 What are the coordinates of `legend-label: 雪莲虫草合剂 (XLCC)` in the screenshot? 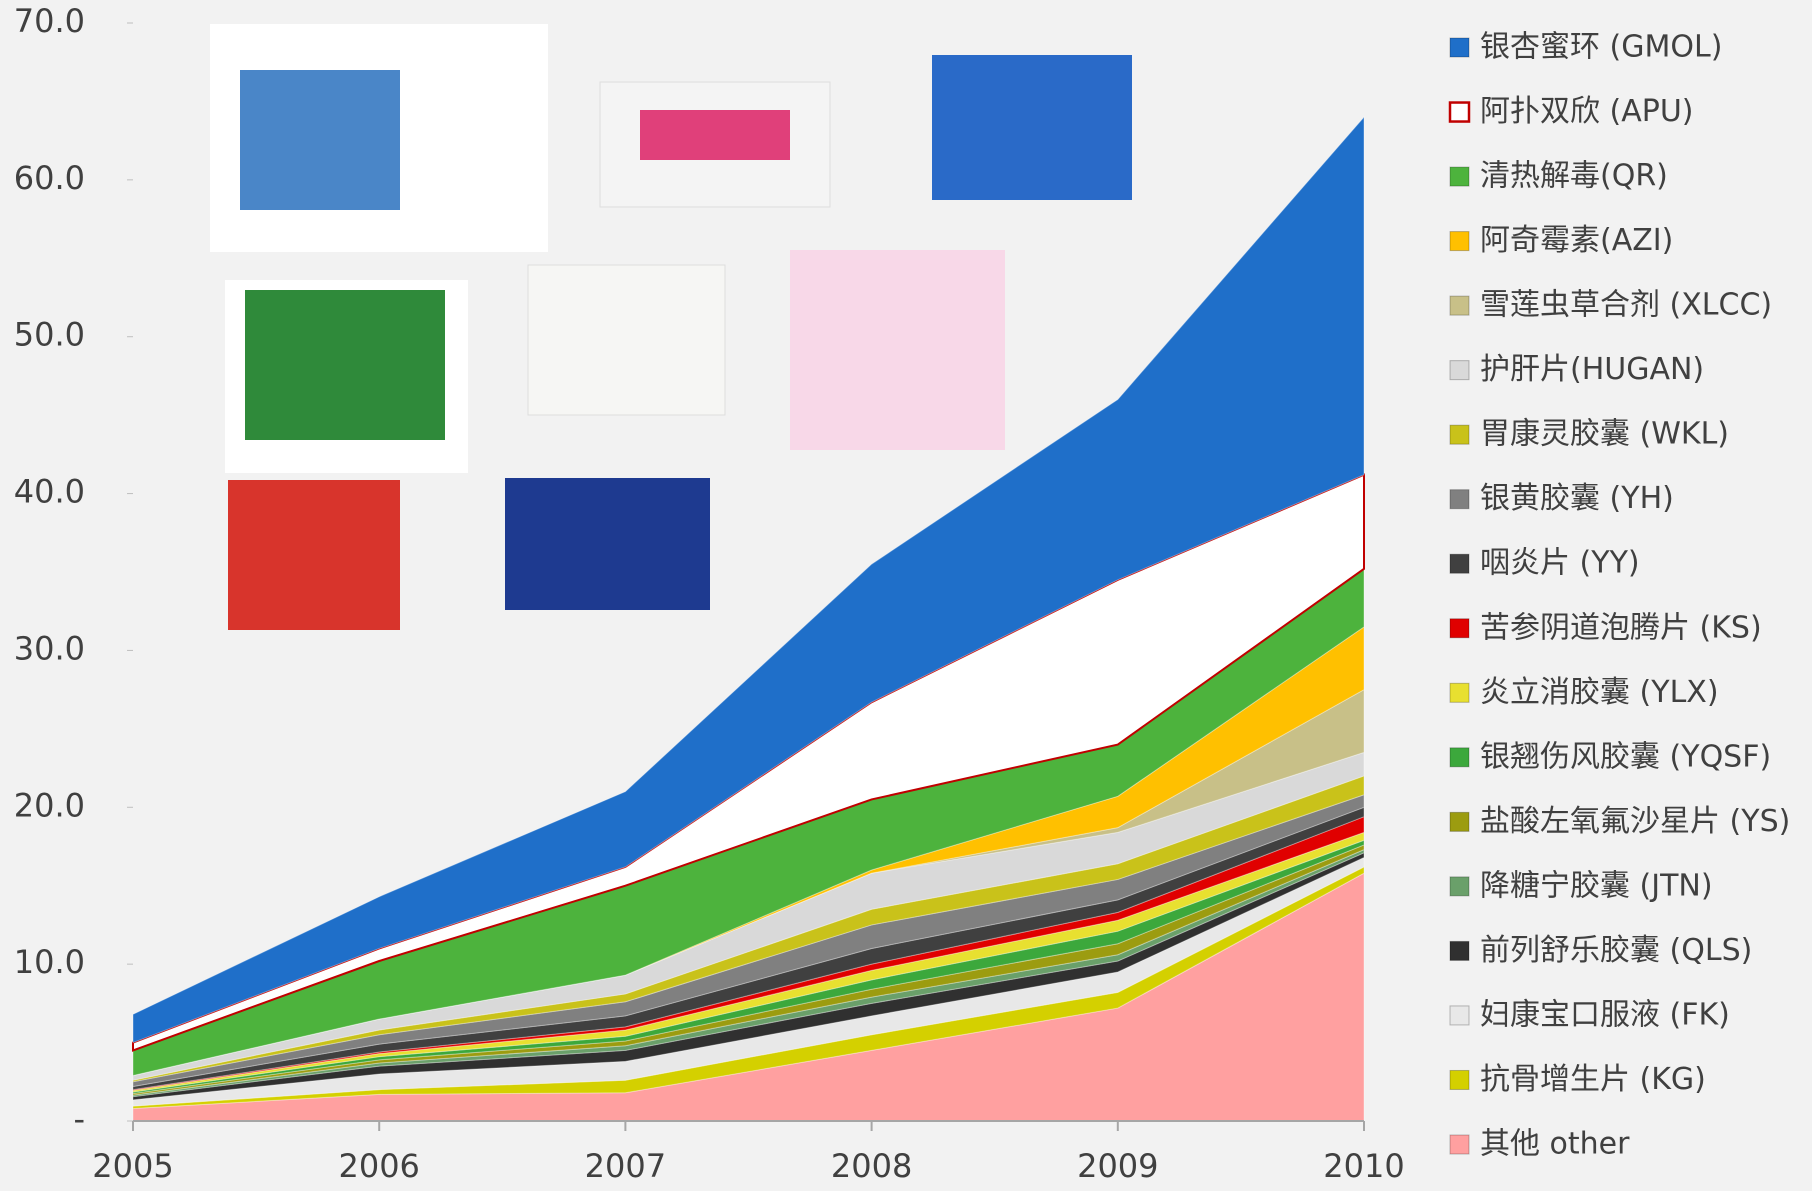 It's located at (1626, 305).